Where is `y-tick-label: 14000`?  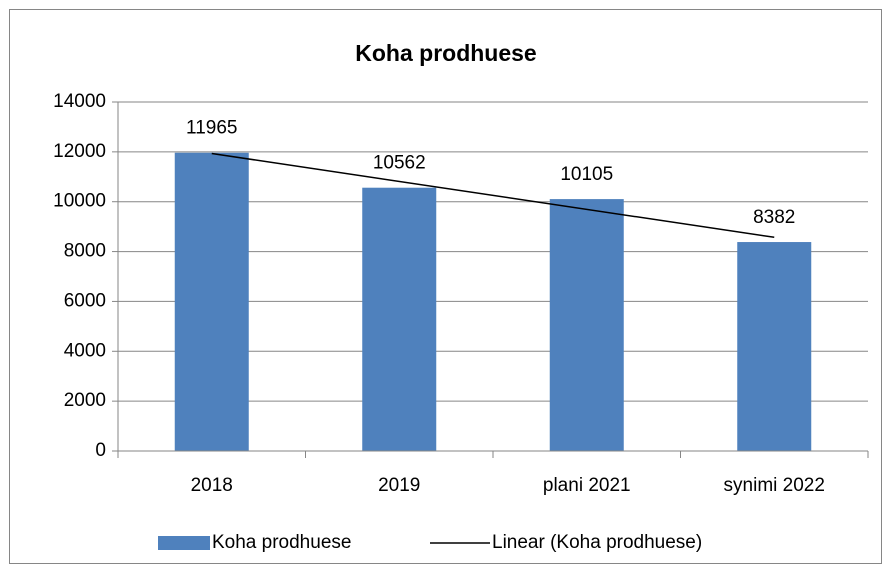
y-tick-label: 14000 is located at coordinates (79, 101).